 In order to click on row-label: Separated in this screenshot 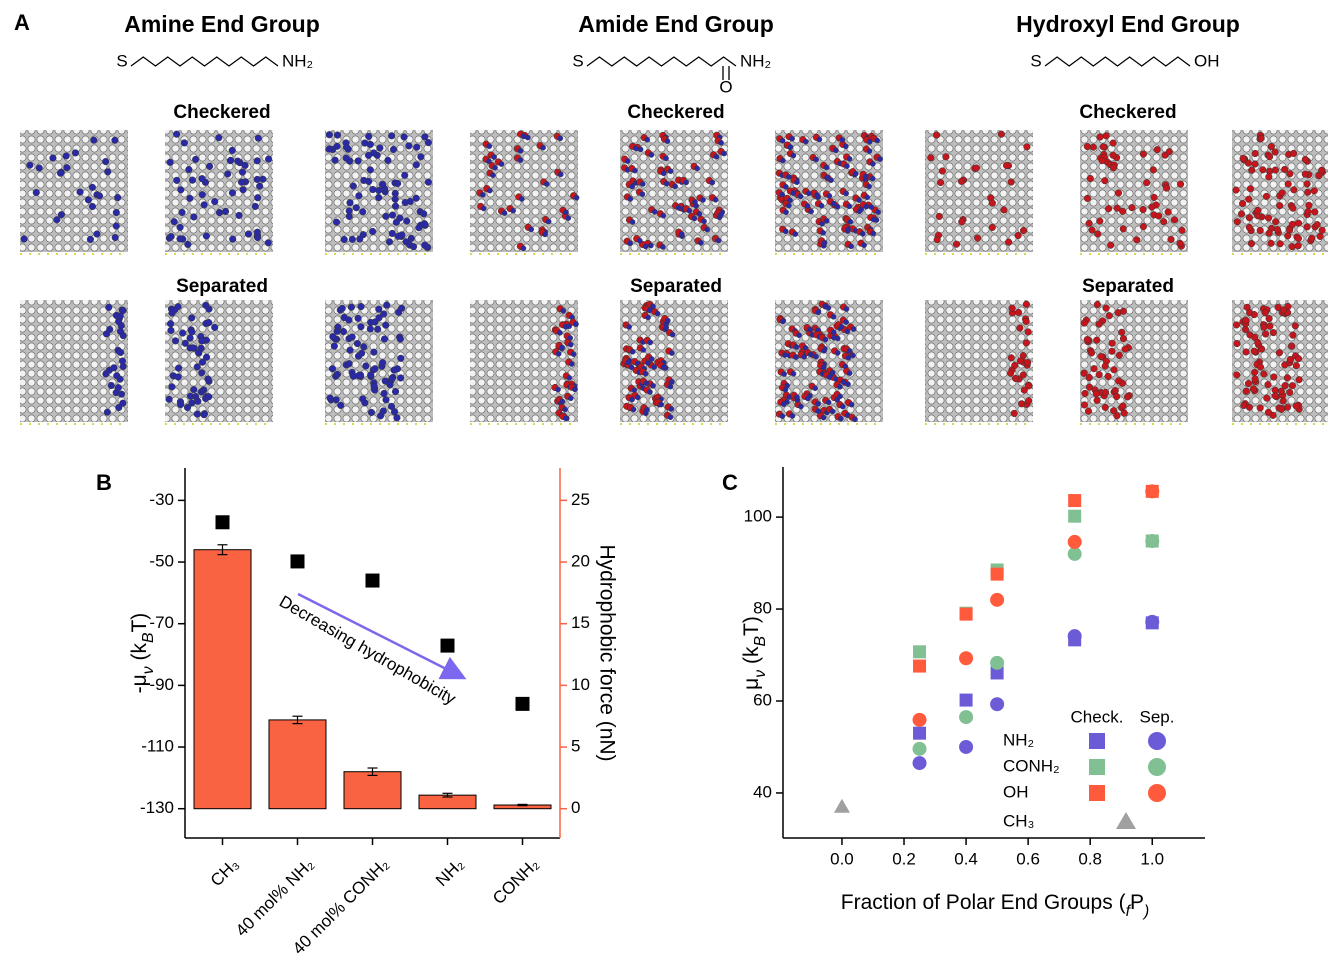, I will do `click(676, 286)`.